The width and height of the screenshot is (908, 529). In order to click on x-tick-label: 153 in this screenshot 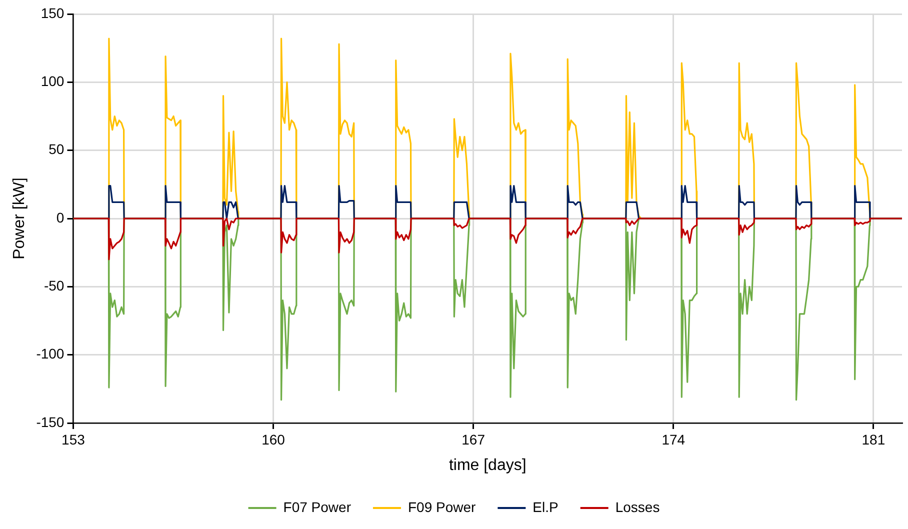, I will do `click(74, 439)`.